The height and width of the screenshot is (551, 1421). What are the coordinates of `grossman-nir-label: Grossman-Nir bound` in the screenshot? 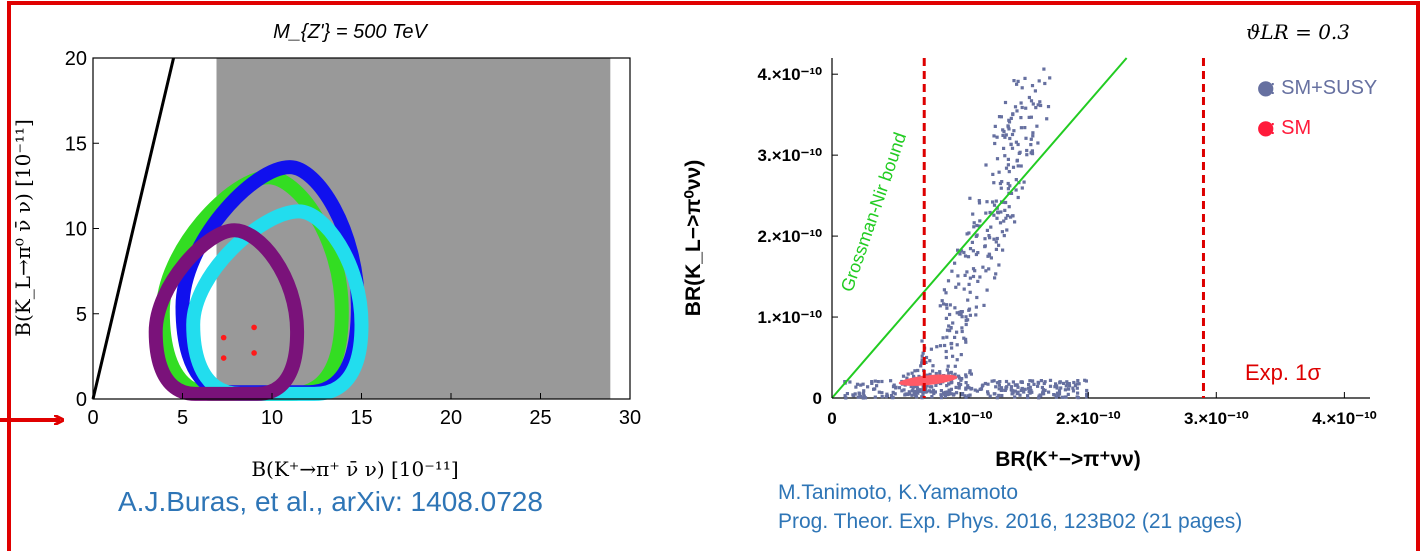 It's located at (873, 212).